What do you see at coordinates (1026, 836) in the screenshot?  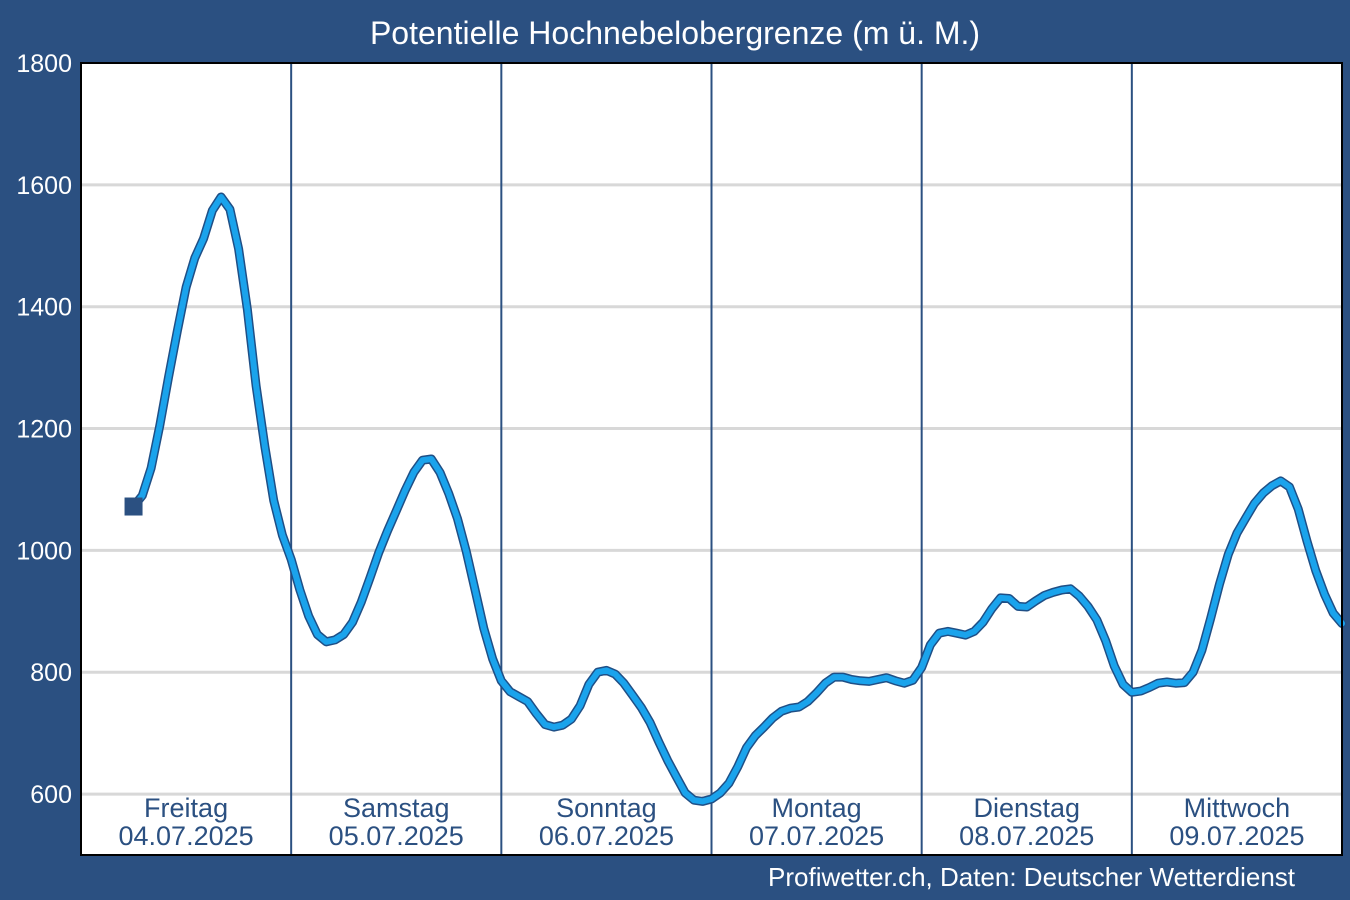 I see `day-date-label: 08.07.2025` at bounding box center [1026, 836].